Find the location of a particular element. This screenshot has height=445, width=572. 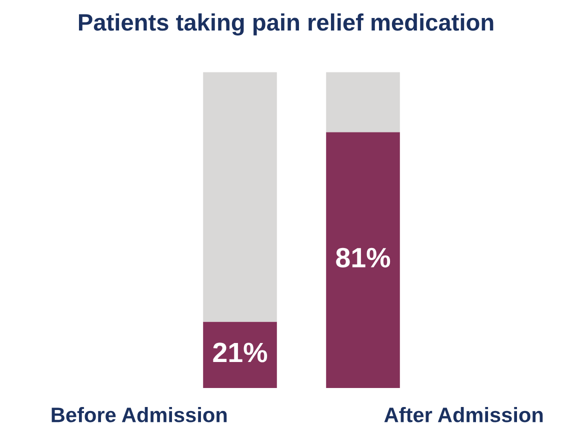

data-label: 21% is located at coordinates (240, 352).